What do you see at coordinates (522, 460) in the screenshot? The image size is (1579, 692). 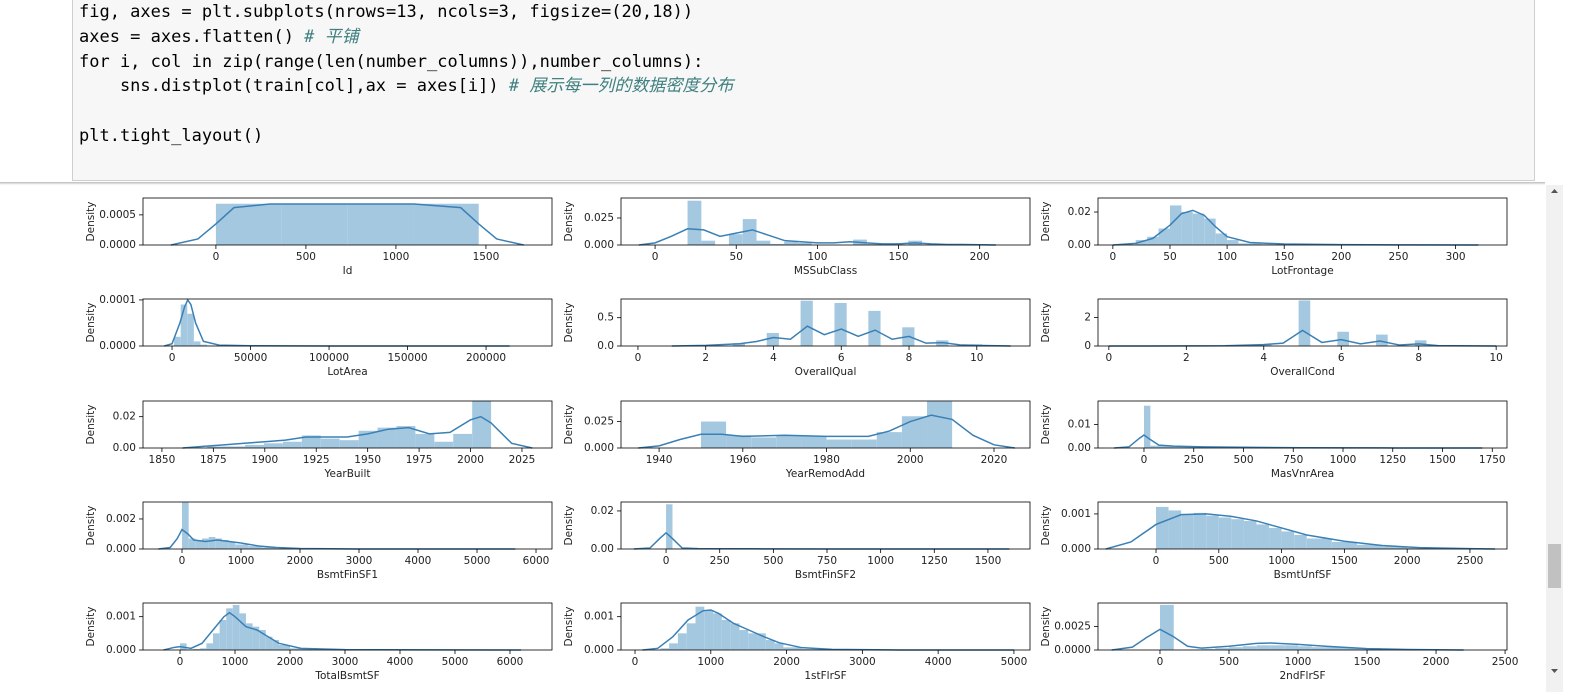 I see `x-tick-label: 2025` at bounding box center [522, 460].